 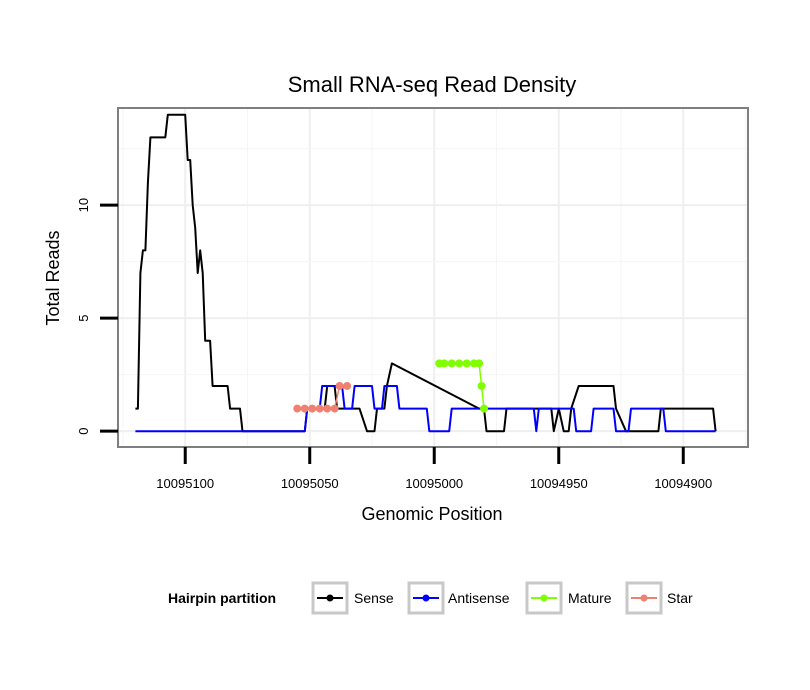 What do you see at coordinates (352, 598) in the screenshot?
I see `legend-entry-sense: Sense` at bounding box center [352, 598].